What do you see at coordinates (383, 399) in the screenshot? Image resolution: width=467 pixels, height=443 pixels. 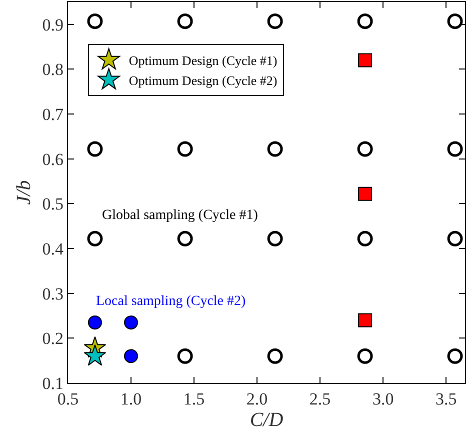 I see `x-tick-label: 3.0` at bounding box center [383, 399].